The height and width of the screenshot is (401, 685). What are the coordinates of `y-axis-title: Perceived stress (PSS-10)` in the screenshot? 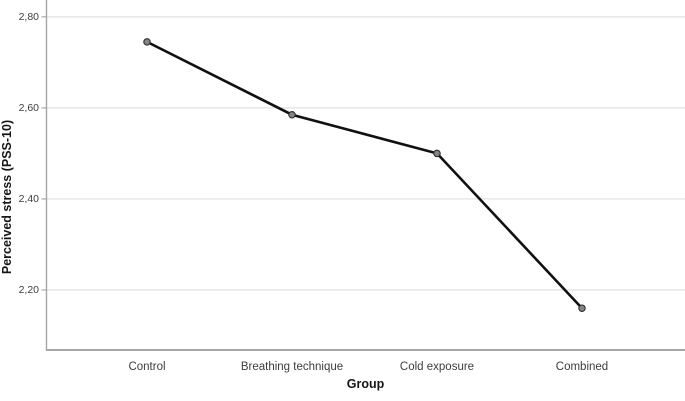 It's located at (7, 197).